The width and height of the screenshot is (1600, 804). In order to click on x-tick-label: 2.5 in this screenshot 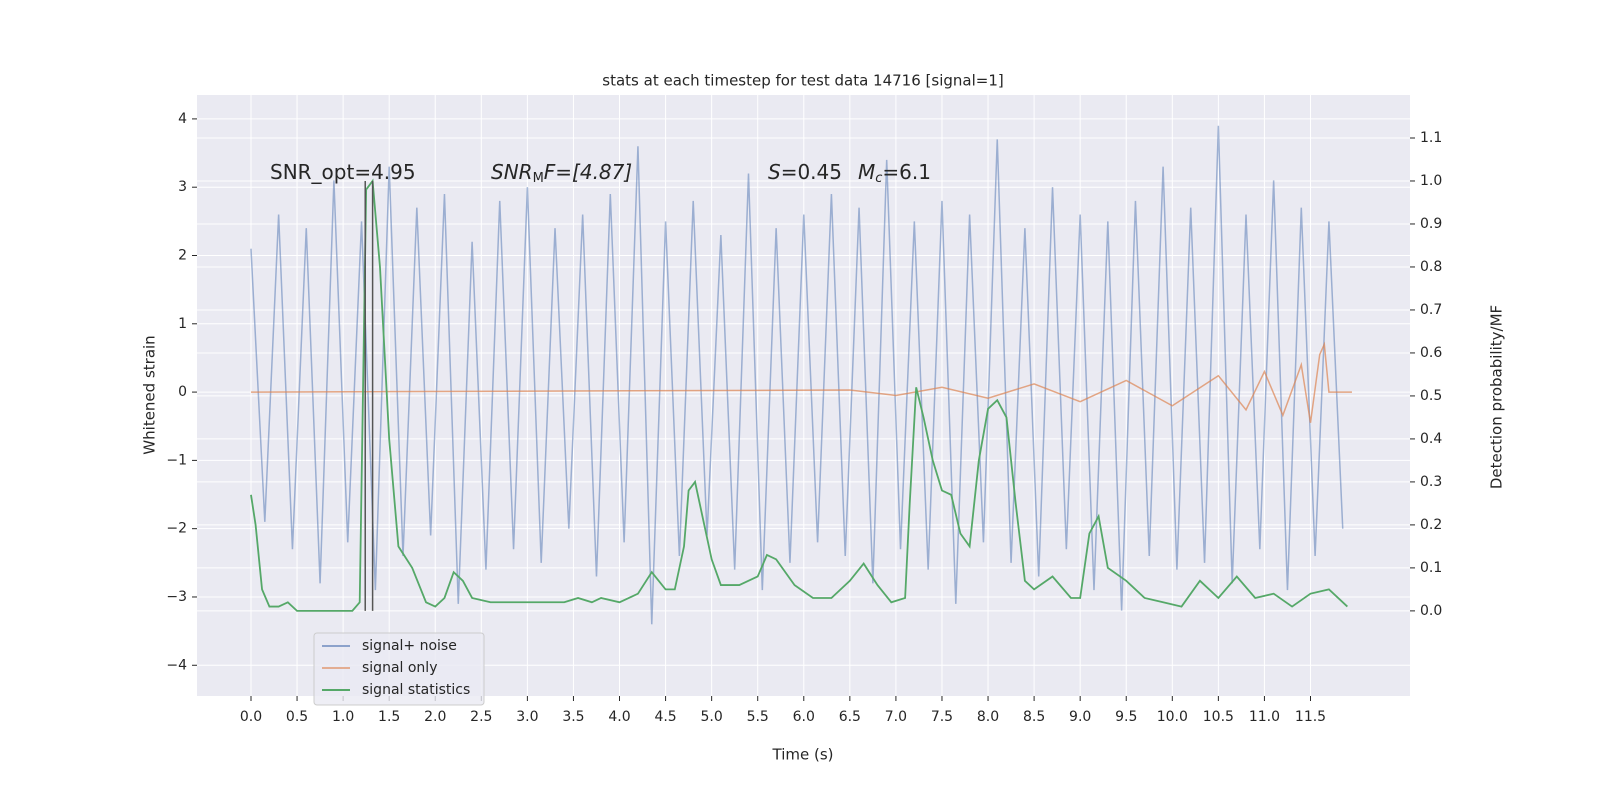, I will do `click(481, 717)`.